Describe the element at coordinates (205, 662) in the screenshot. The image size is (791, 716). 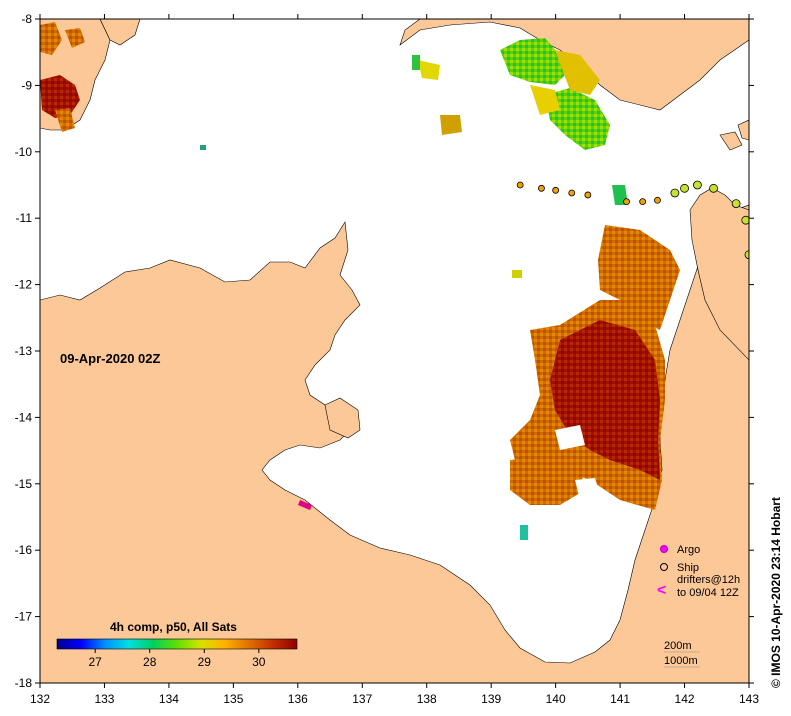
I see `colorbar-tick-label: 29` at that location.